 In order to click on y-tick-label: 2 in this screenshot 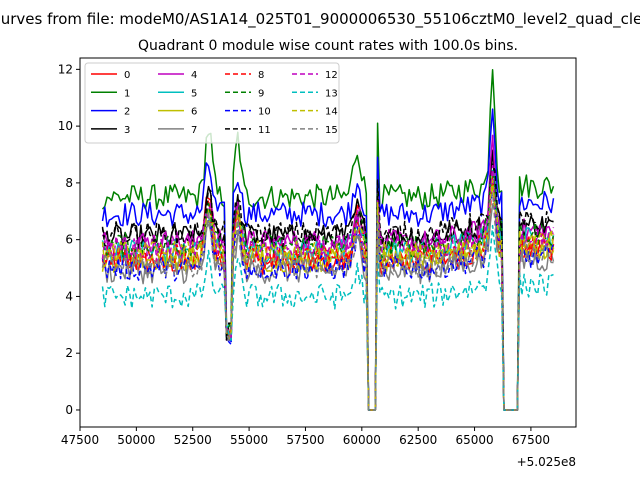, I will do `click(69, 353)`.